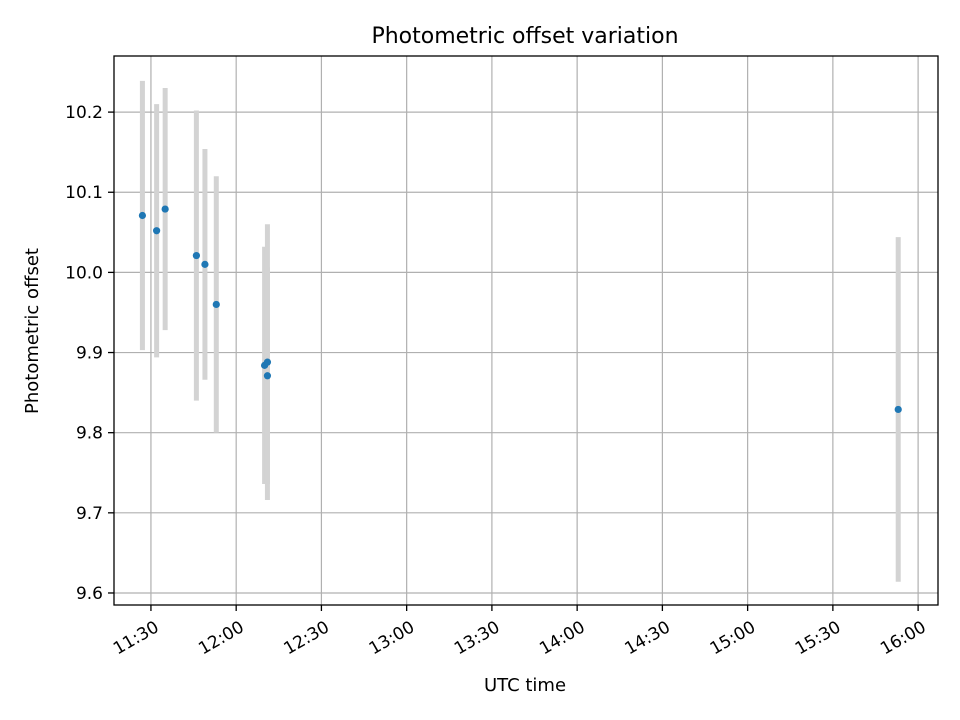  Describe the element at coordinates (84, 193) in the screenshot. I see `y-tick-label: 10.1` at that location.